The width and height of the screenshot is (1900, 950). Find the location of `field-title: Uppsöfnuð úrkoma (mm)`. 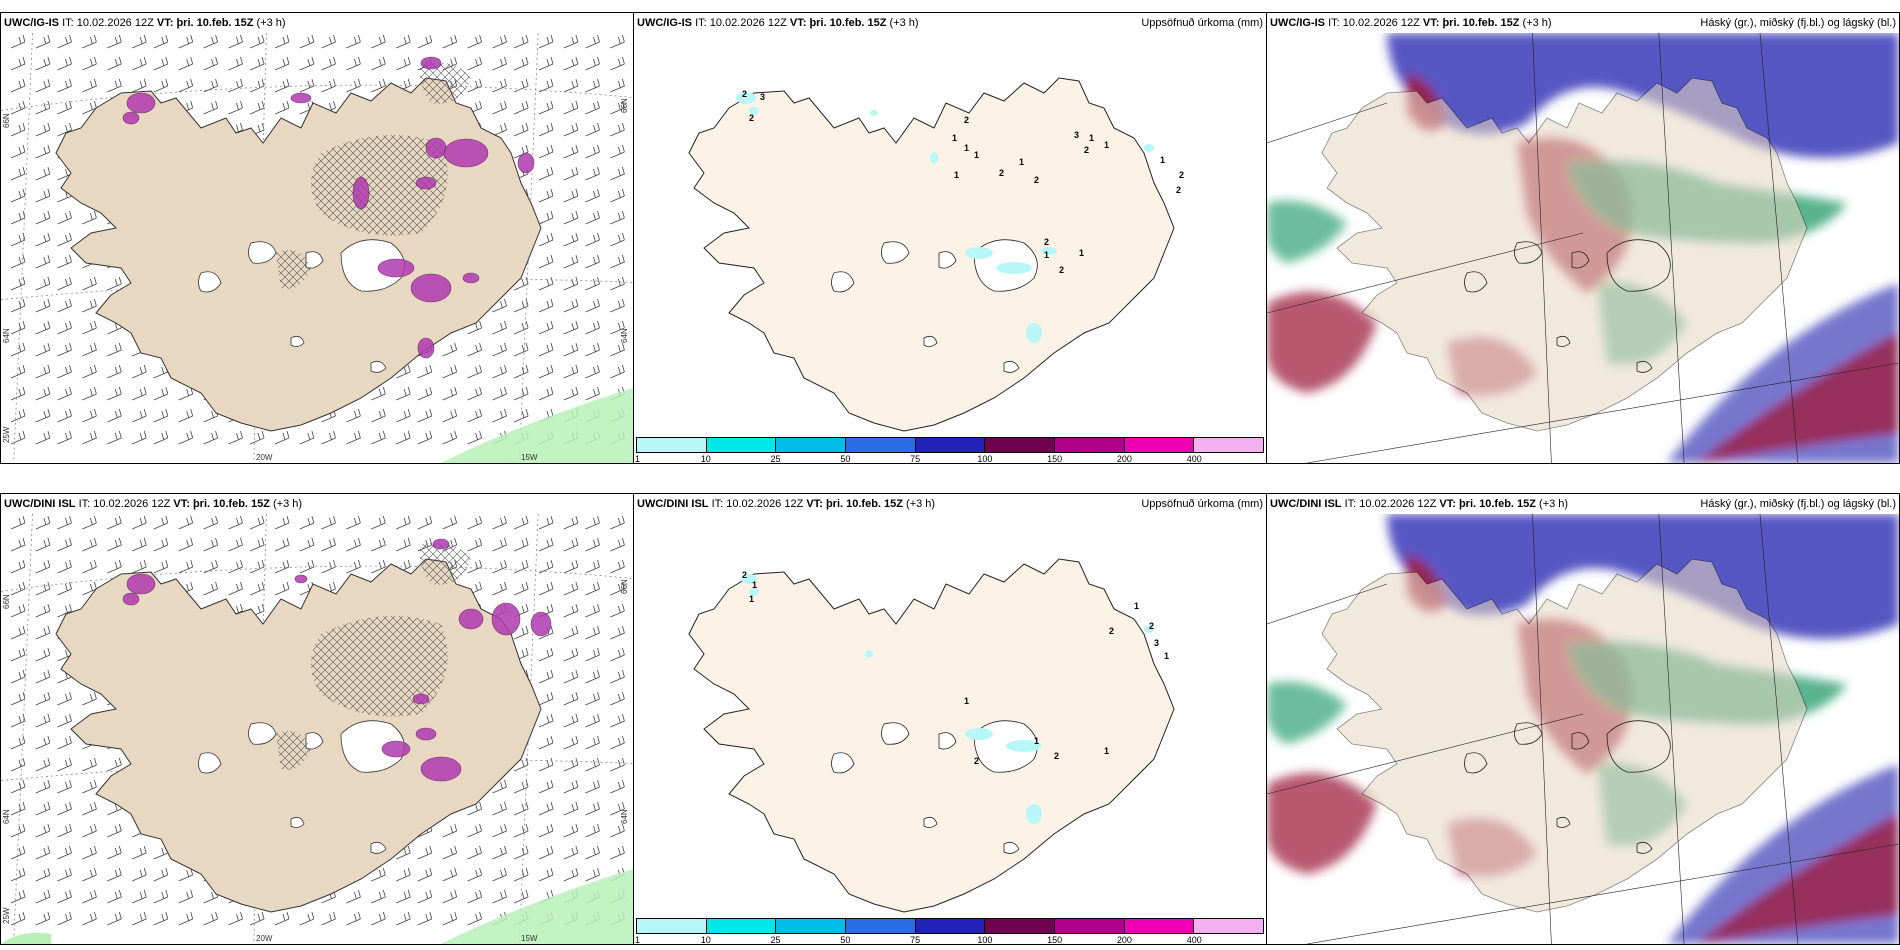

field-title: Uppsöfnuð úrkoma (mm) is located at coordinates (1202, 504).